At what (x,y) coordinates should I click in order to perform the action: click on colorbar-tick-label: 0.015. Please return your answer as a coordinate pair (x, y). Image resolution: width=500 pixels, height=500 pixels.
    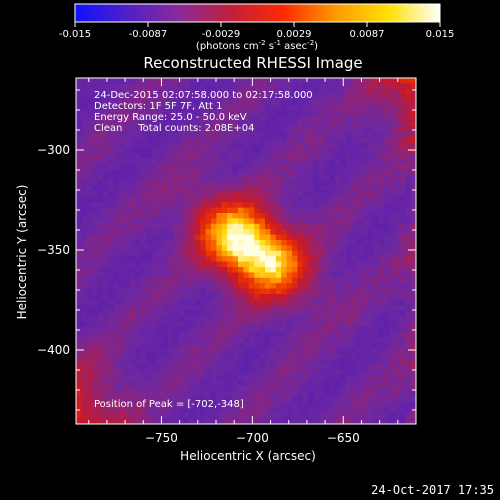
    Looking at the image, I should click on (440, 34).